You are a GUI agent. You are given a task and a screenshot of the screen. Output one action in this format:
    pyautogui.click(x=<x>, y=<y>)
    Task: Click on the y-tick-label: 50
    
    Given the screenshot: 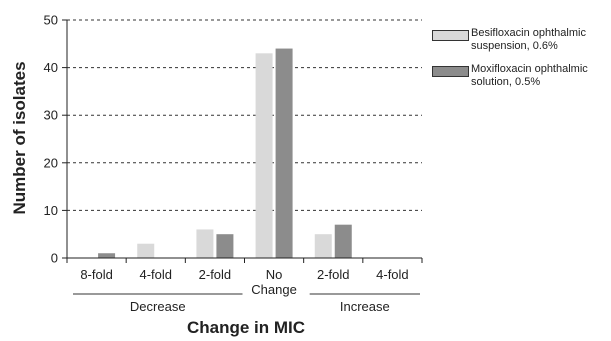 What is the action you would take?
    pyautogui.click(x=51, y=20)
    